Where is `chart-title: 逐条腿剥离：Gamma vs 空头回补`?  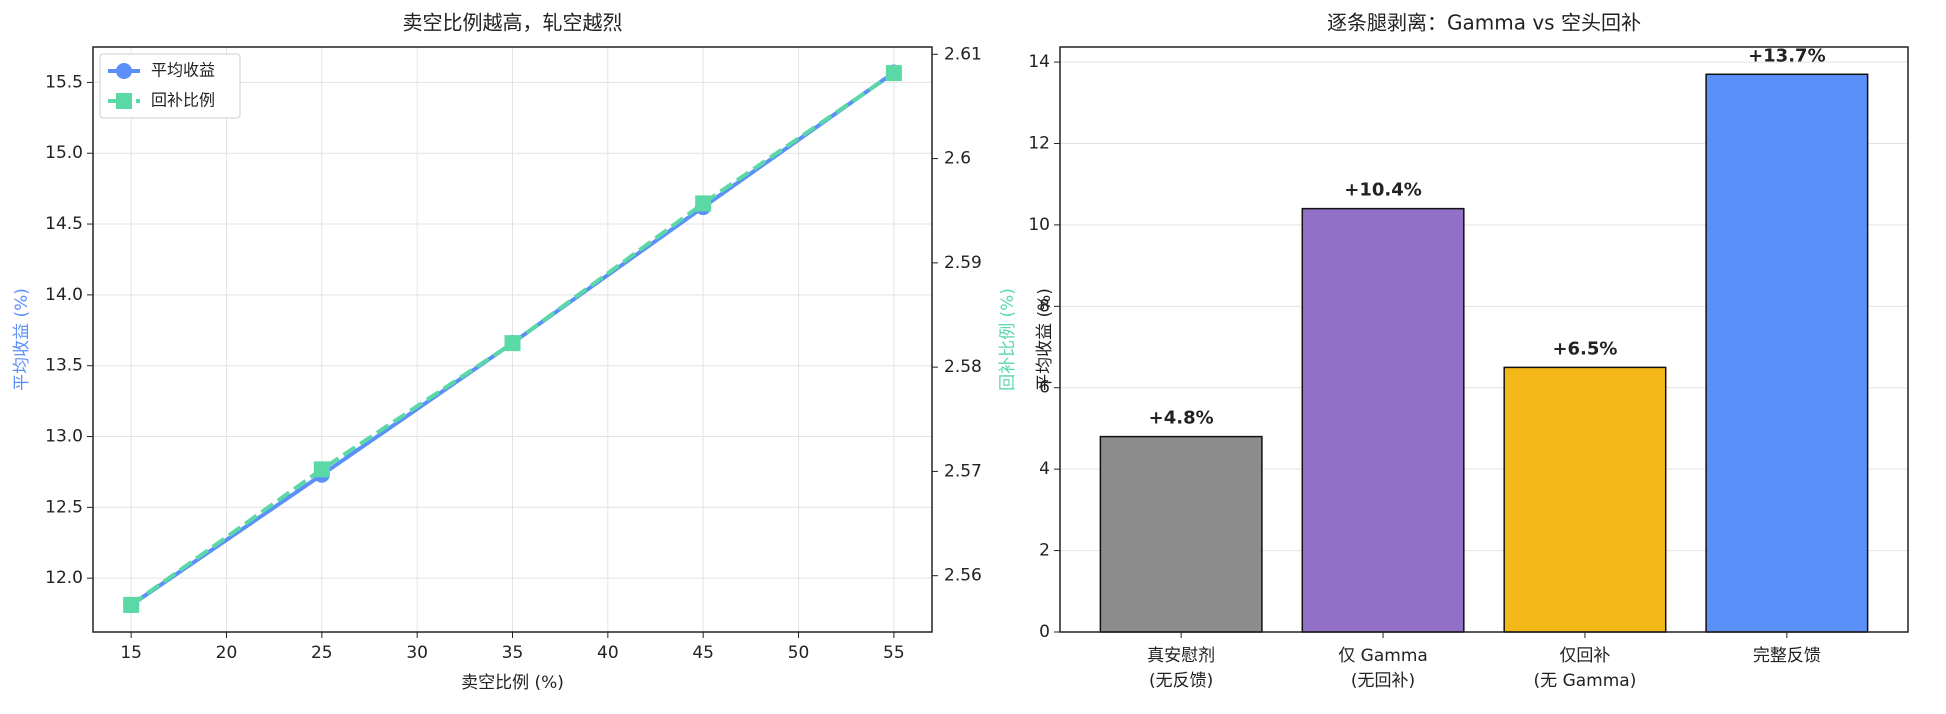
chart-title: 逐条腿剥离：Gamma vs 空头回补 is located at coordinates (1484, 23).